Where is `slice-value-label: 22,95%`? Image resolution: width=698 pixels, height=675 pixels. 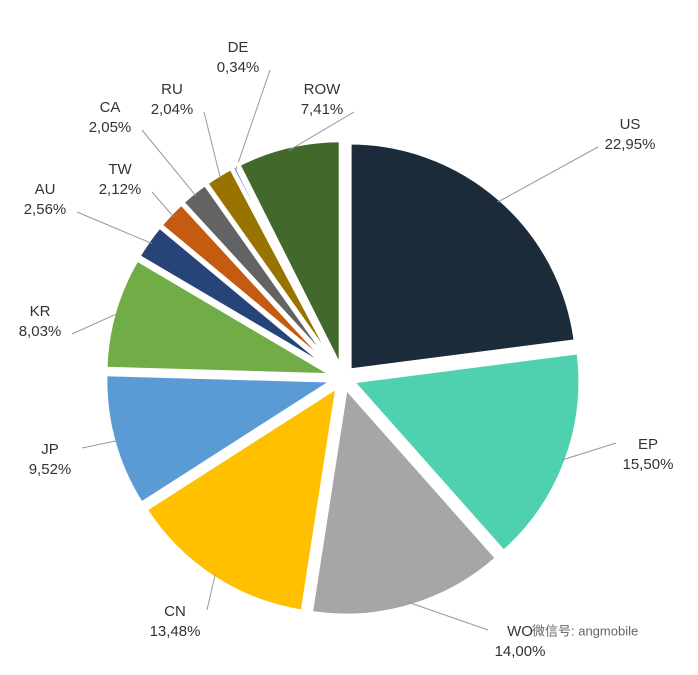
slice-value-label: 22,95% is located at coordinates (630, 144).